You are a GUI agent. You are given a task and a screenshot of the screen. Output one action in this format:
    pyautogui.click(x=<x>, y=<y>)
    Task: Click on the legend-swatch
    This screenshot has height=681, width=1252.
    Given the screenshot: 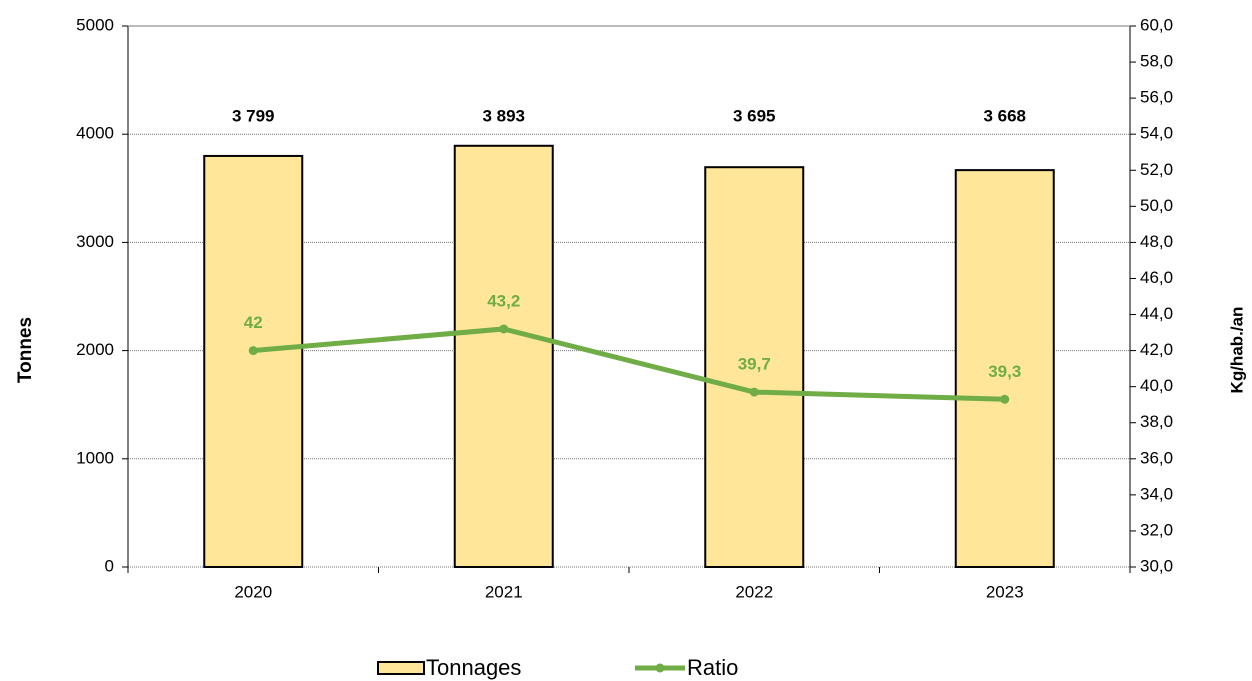 What is the action you would take?
    pyautogui.click(x=401, y=668)
    